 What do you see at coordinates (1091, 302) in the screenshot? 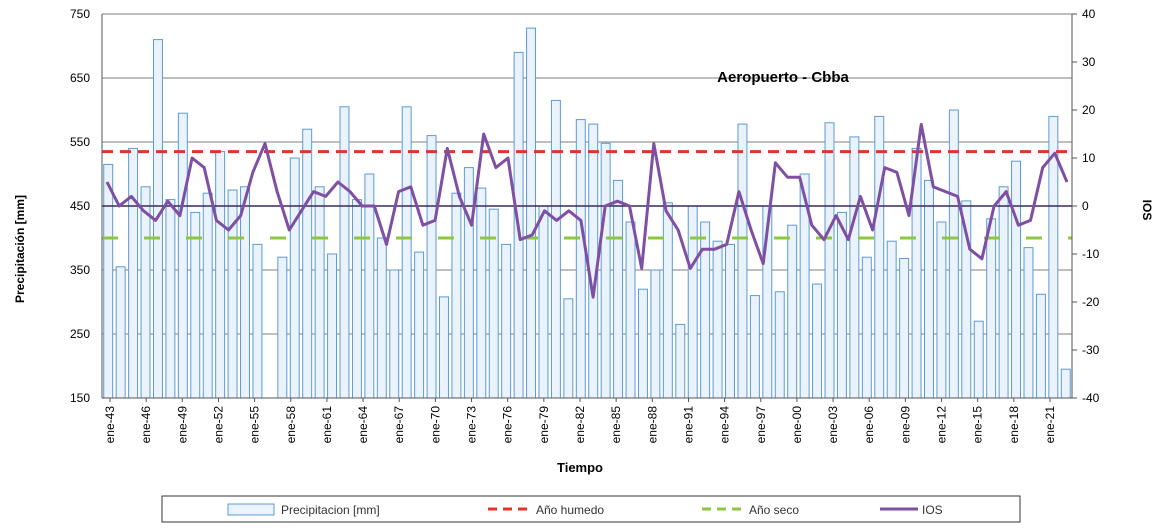
I see `y2-tick-label: -20` at bounding box center [1091, 302].